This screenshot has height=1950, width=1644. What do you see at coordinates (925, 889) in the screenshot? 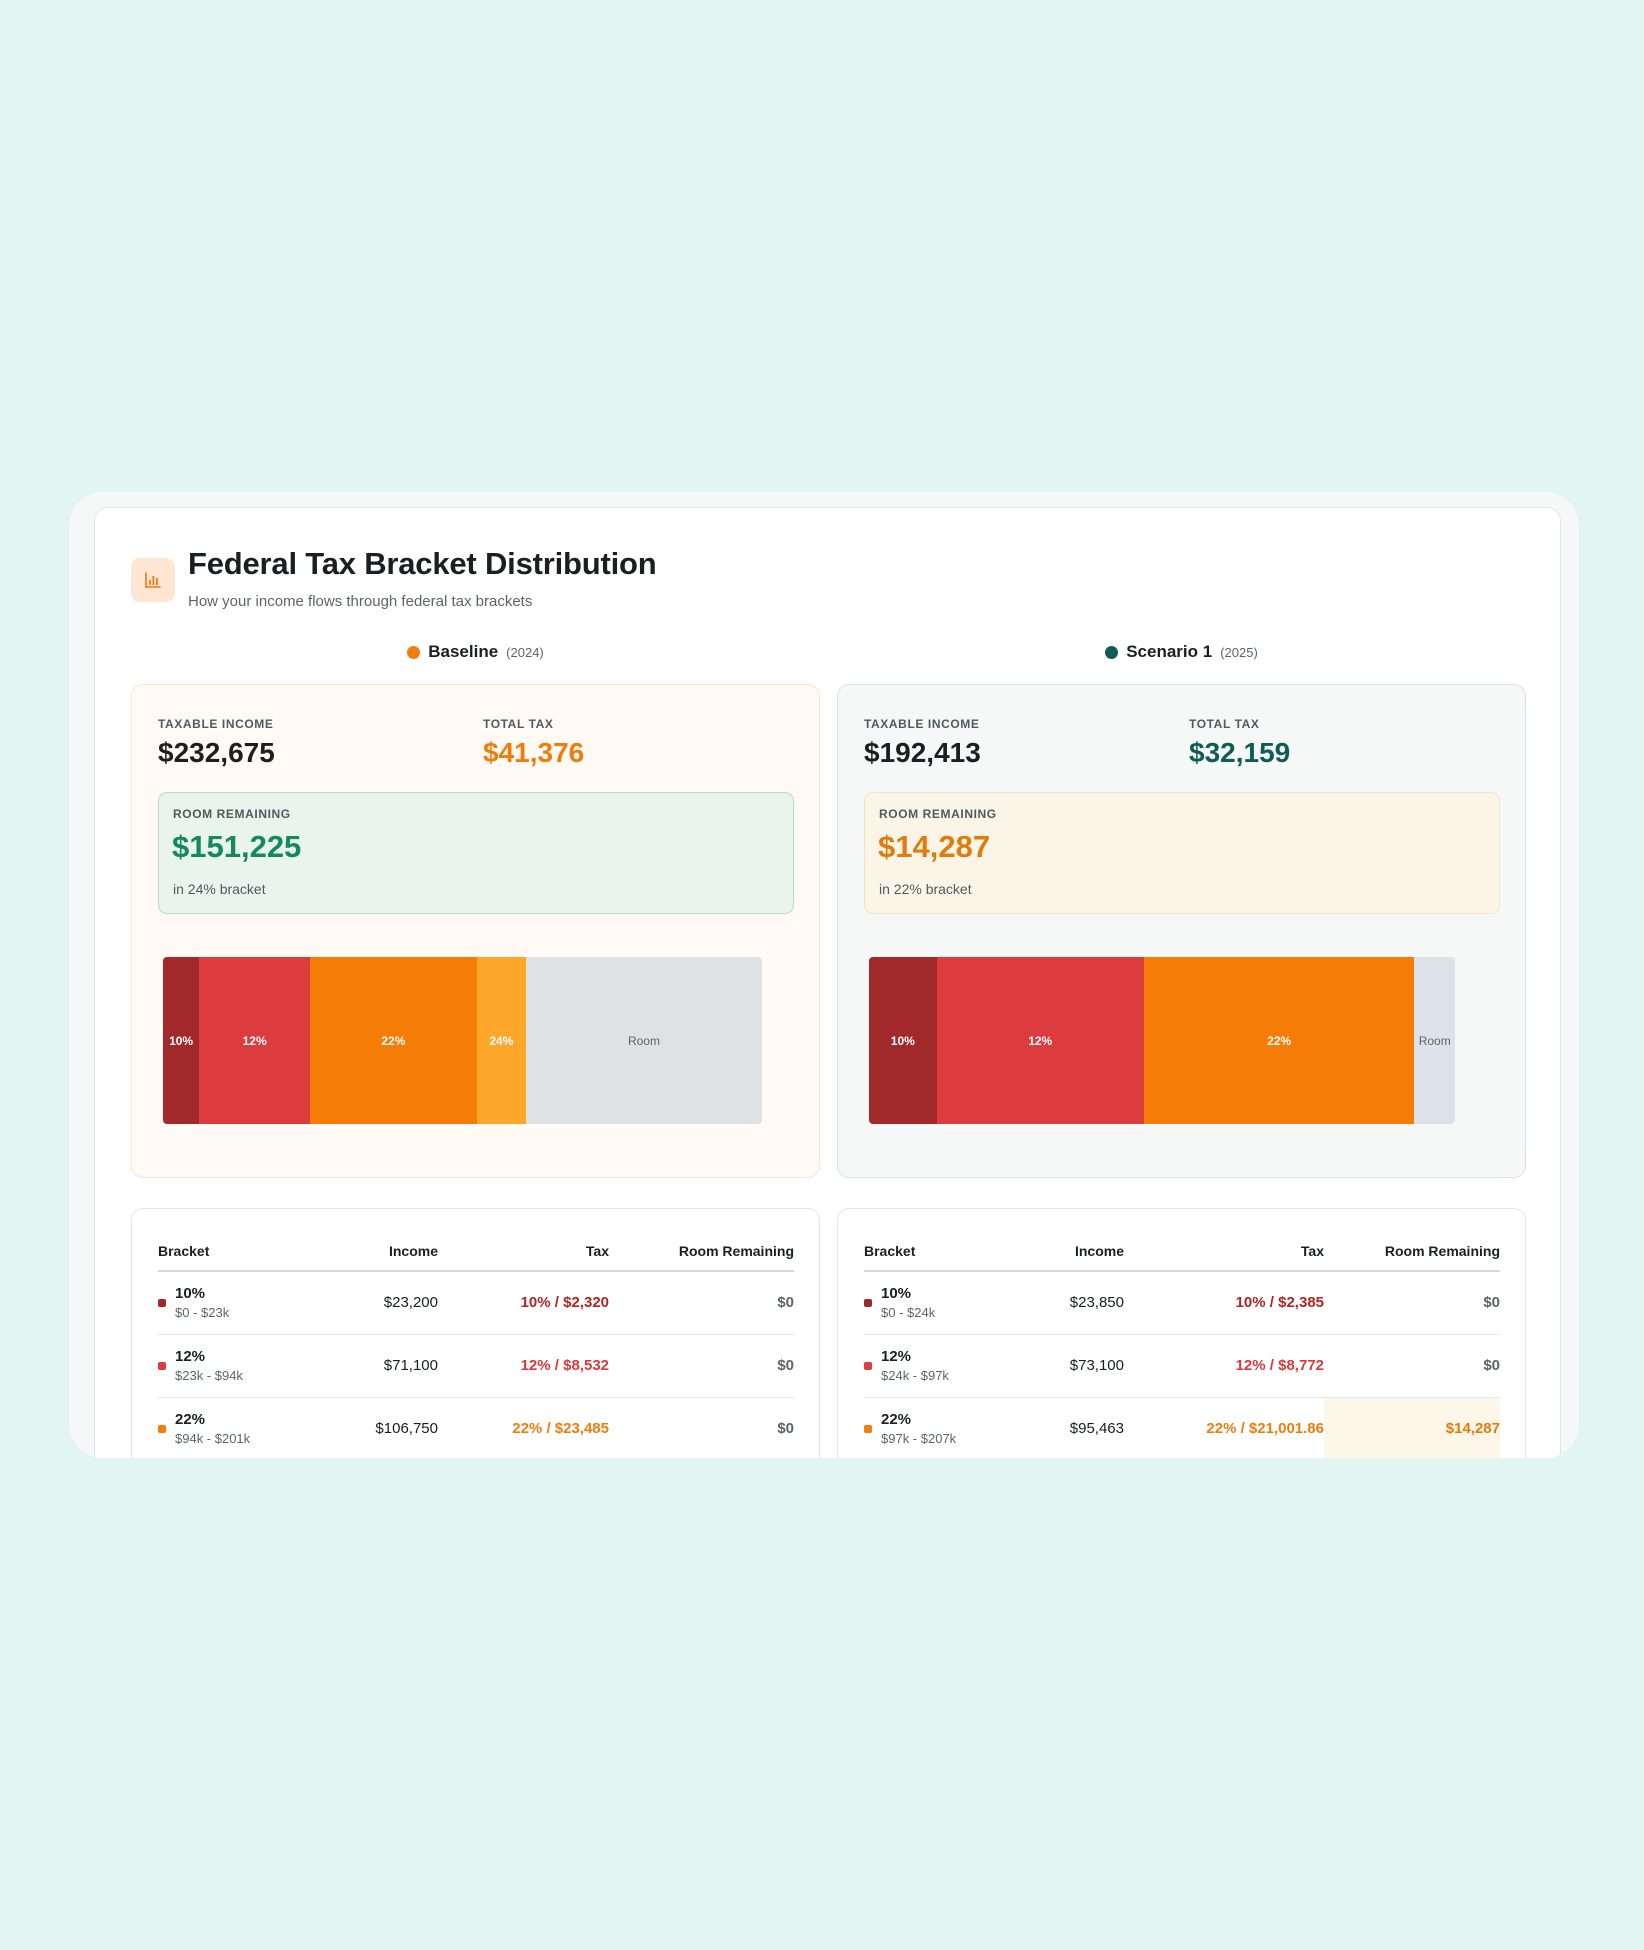
I see `scenario-room-note: in 22% bracket` at bounding box center [925, 889].